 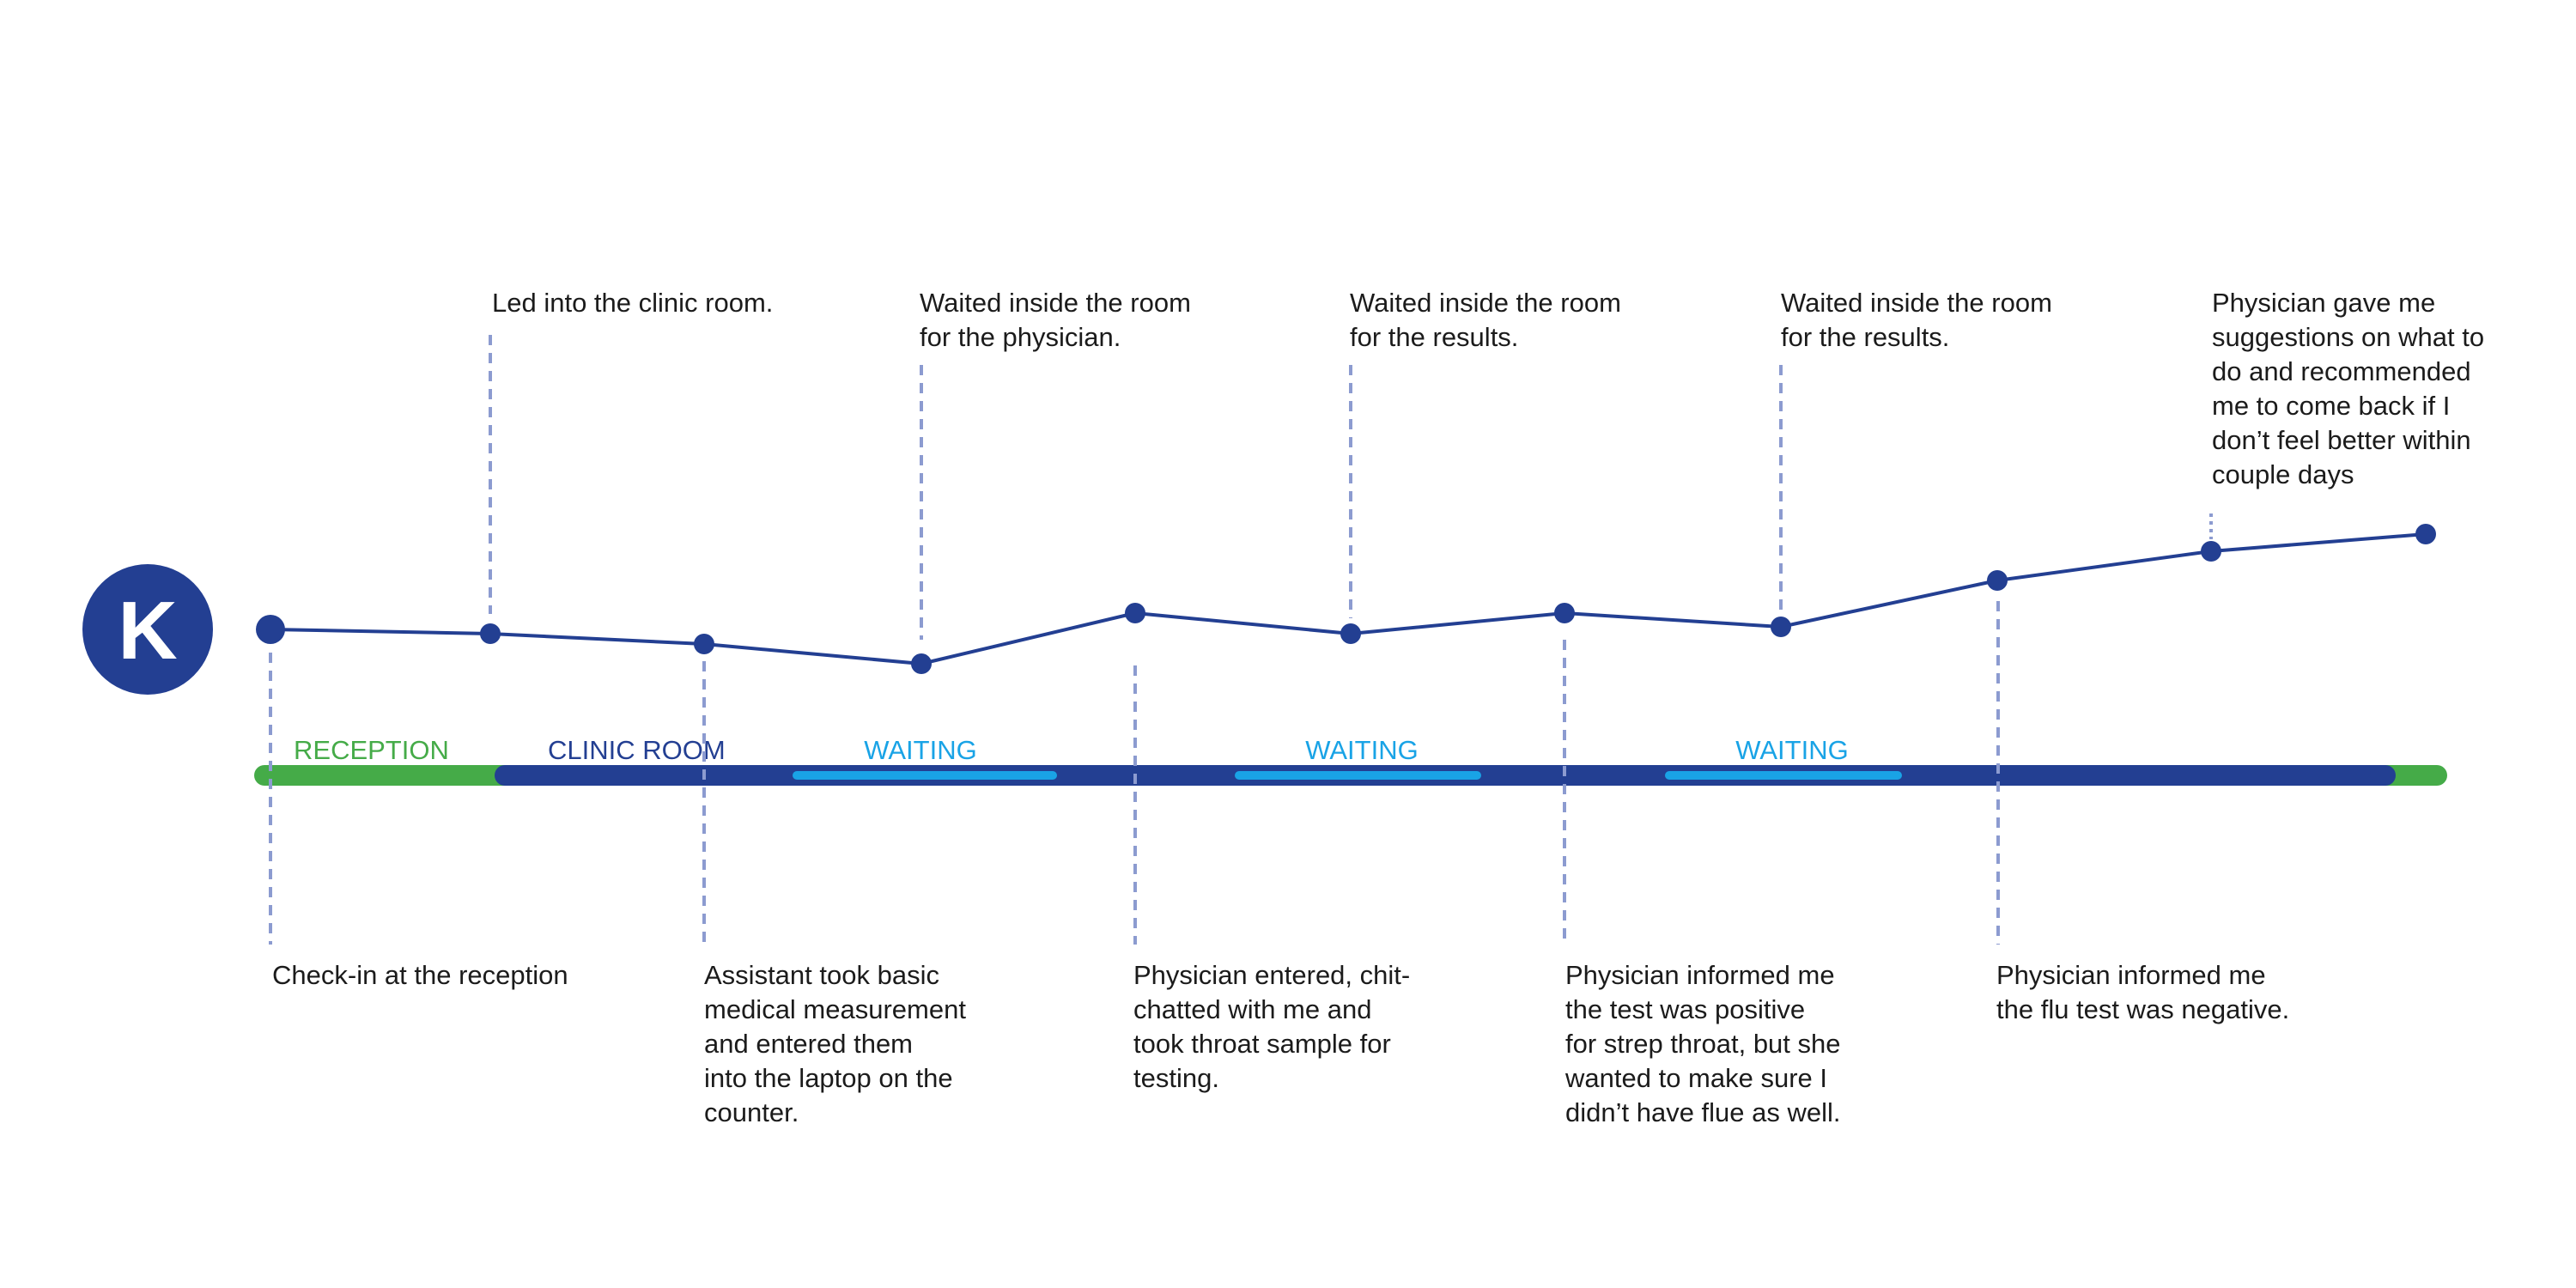 What do you see at coordinates (1020, 337) in the screenshot?
I see `event-text-line: for the physician.` at bounding box center [1020, 337].